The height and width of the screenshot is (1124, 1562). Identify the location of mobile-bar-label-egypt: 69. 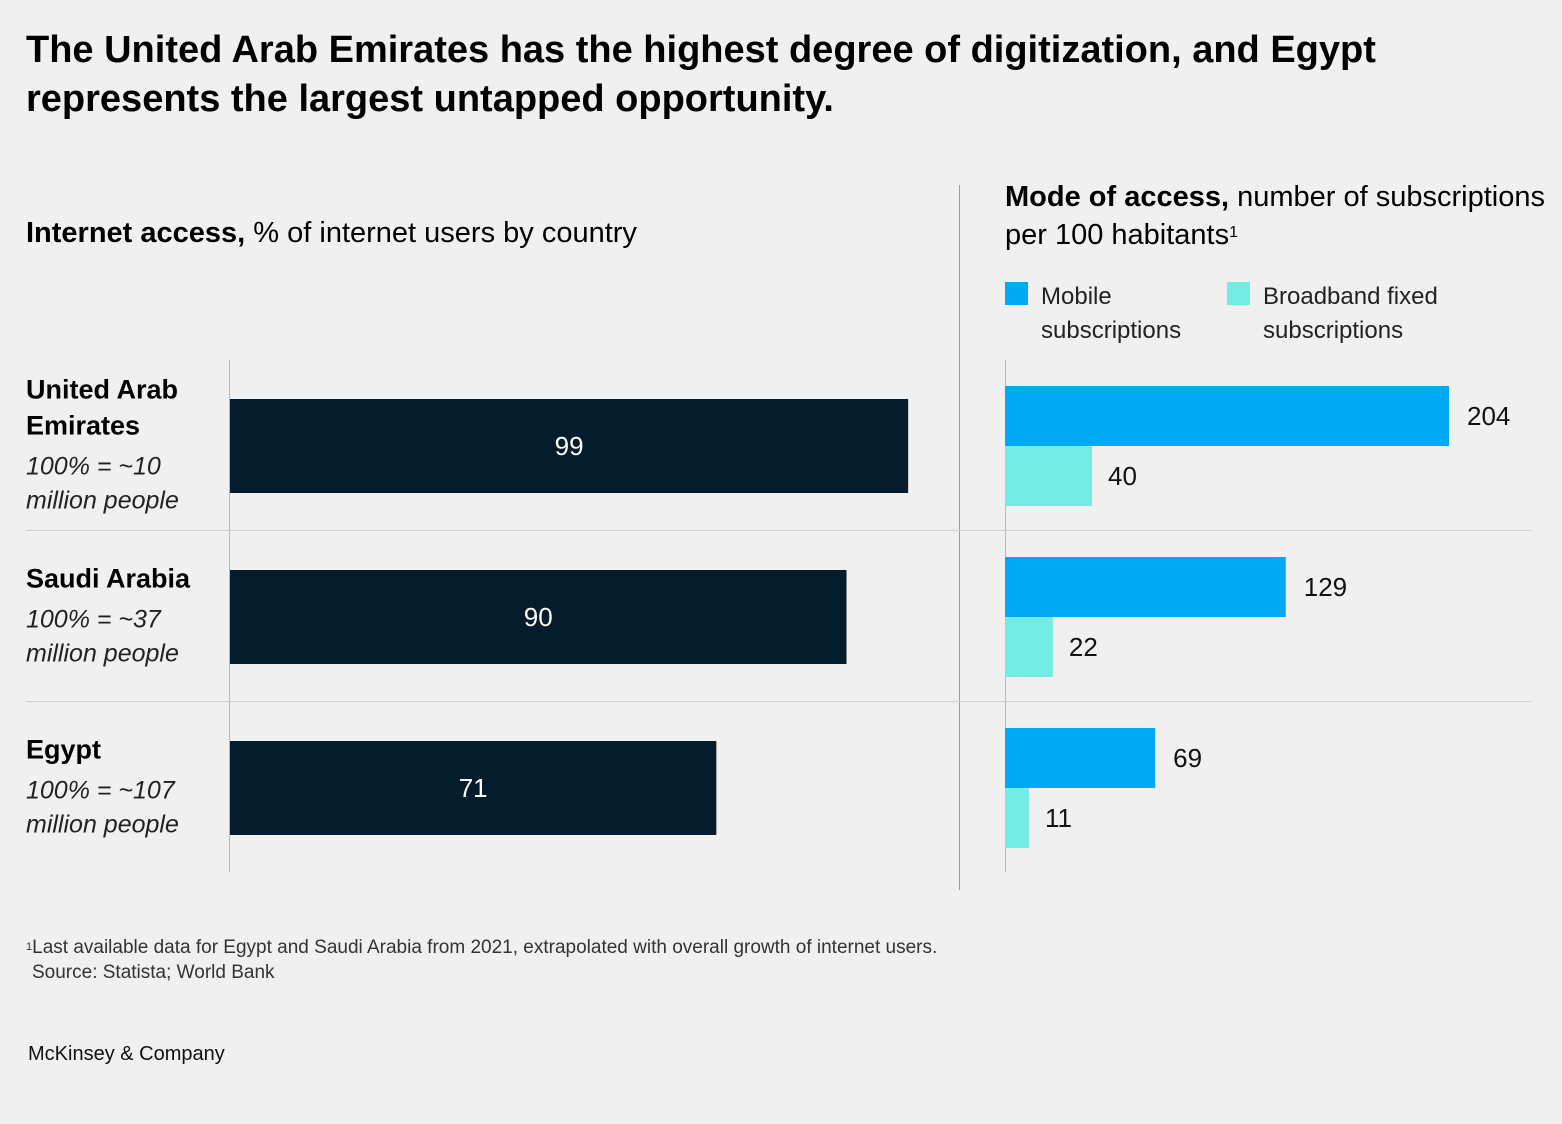
(1187, 758).